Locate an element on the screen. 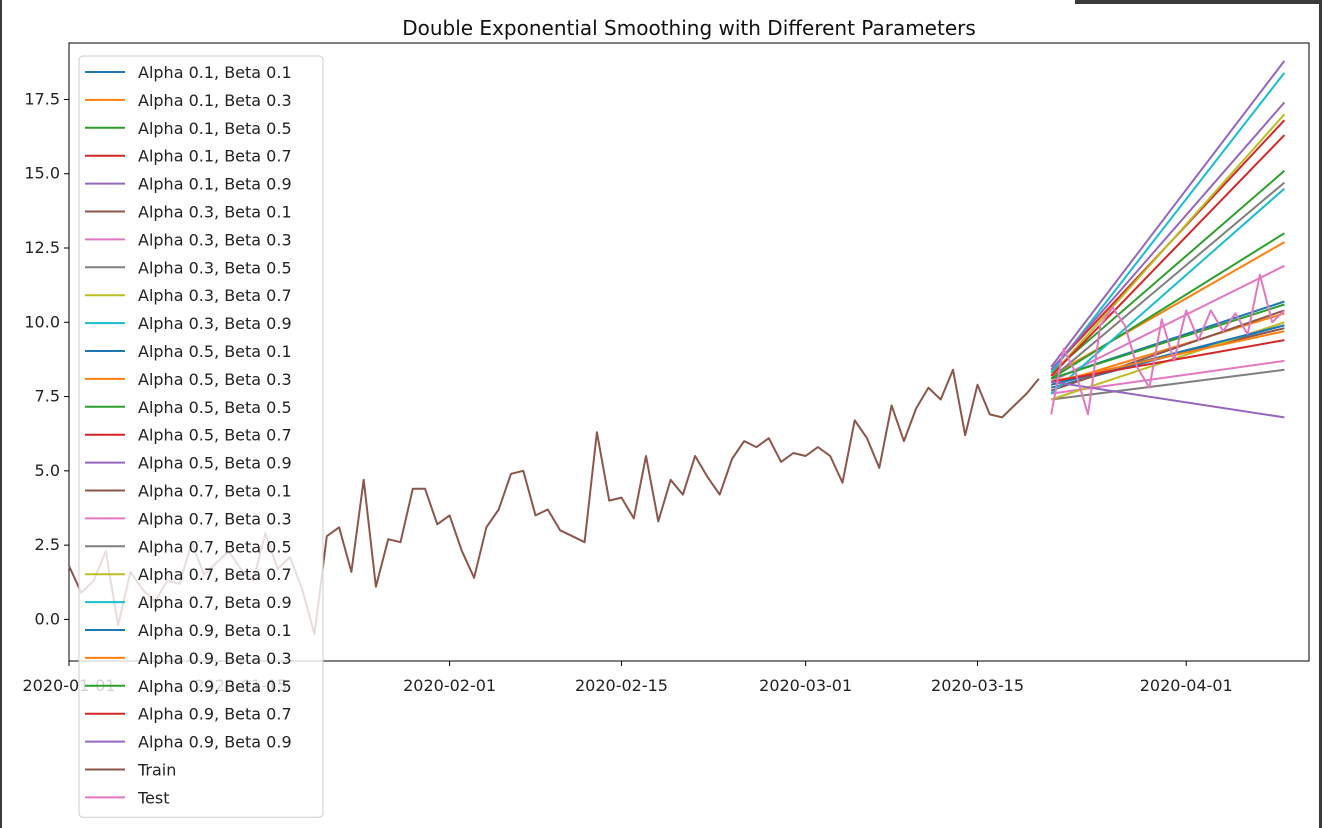  legend-label: Alpha 0.5, Beta 0.9 is located at coordinates (215, 463).